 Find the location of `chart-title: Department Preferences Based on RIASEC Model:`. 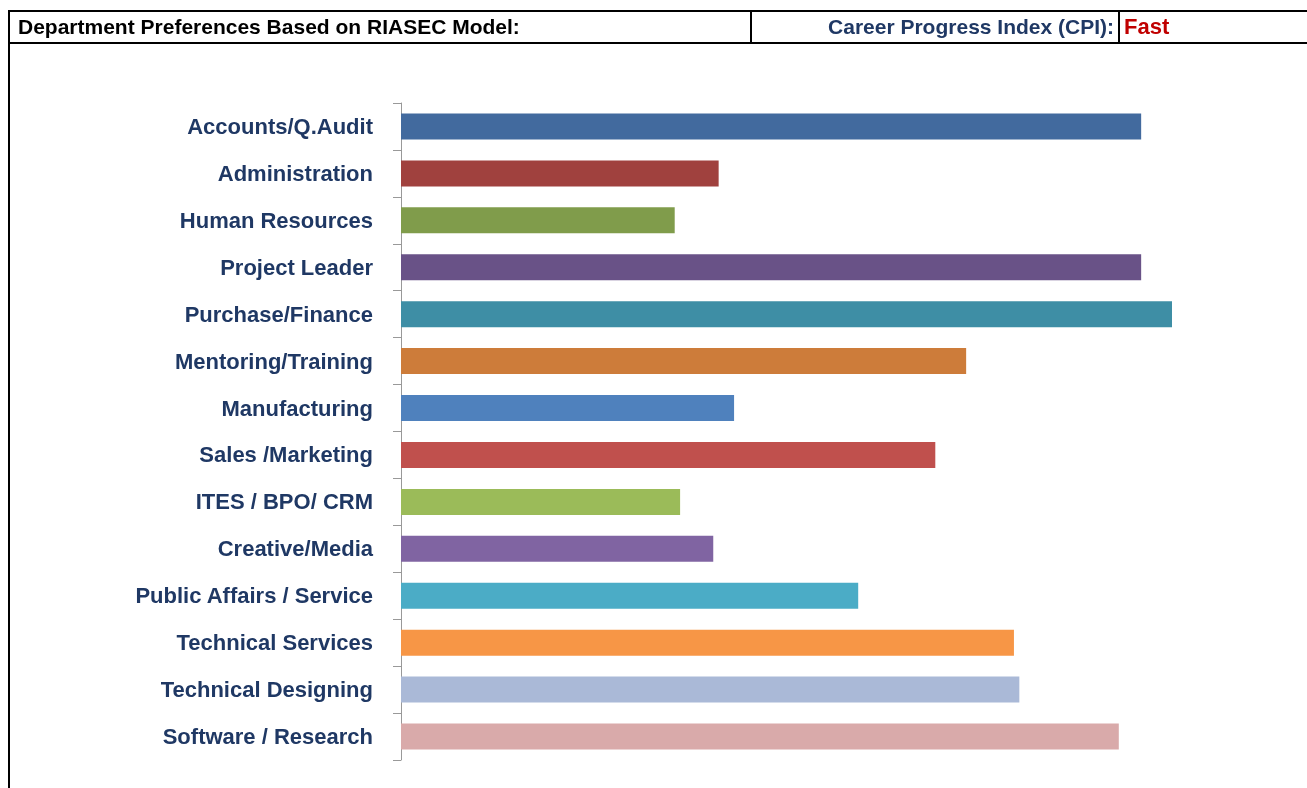

chart-title: Department Preferences Based on RIASEC Model: is located at coordinates (380, 27).